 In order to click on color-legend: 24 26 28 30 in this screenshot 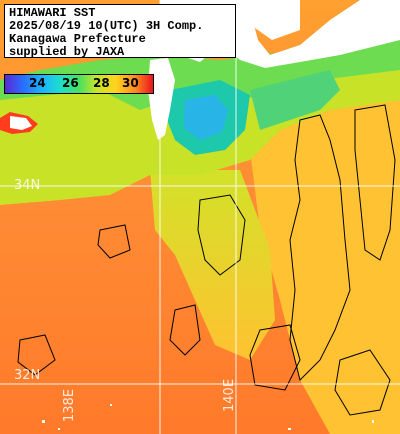, I will do `click(79, 84)`.